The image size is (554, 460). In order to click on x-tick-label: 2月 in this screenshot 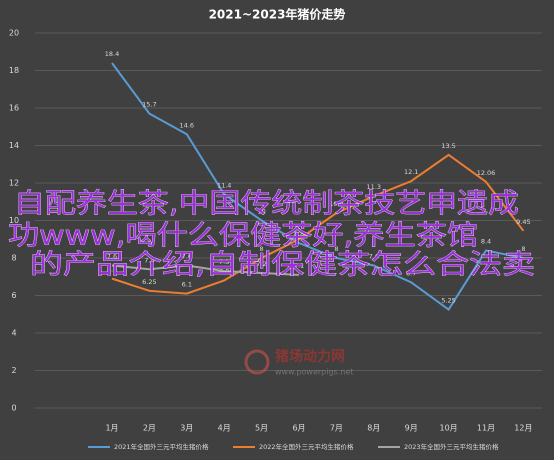, I will do `click(149, 428)`.